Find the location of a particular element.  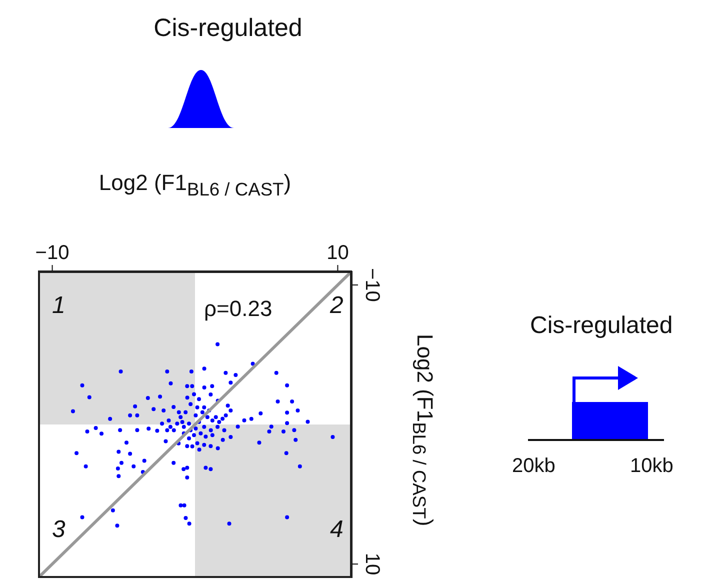

annotation: 1 is located at coordinates (59, 306).